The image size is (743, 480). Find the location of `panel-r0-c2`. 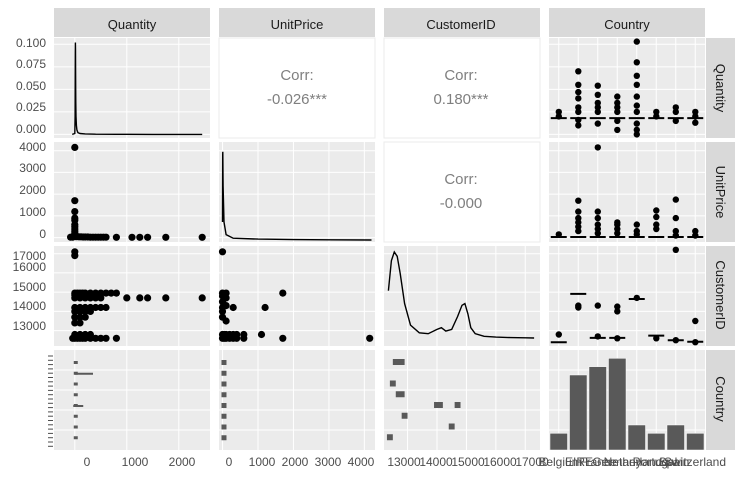

panel-r0-c2 is located at coordinates (462, 88).